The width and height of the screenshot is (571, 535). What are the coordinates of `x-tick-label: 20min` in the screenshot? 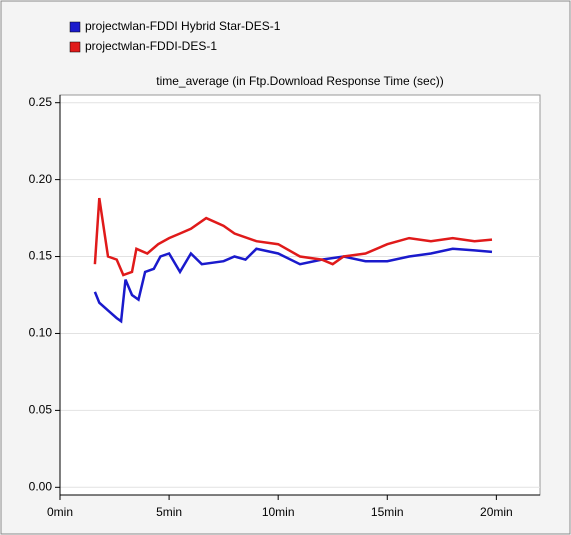 It's located at (496, 512).